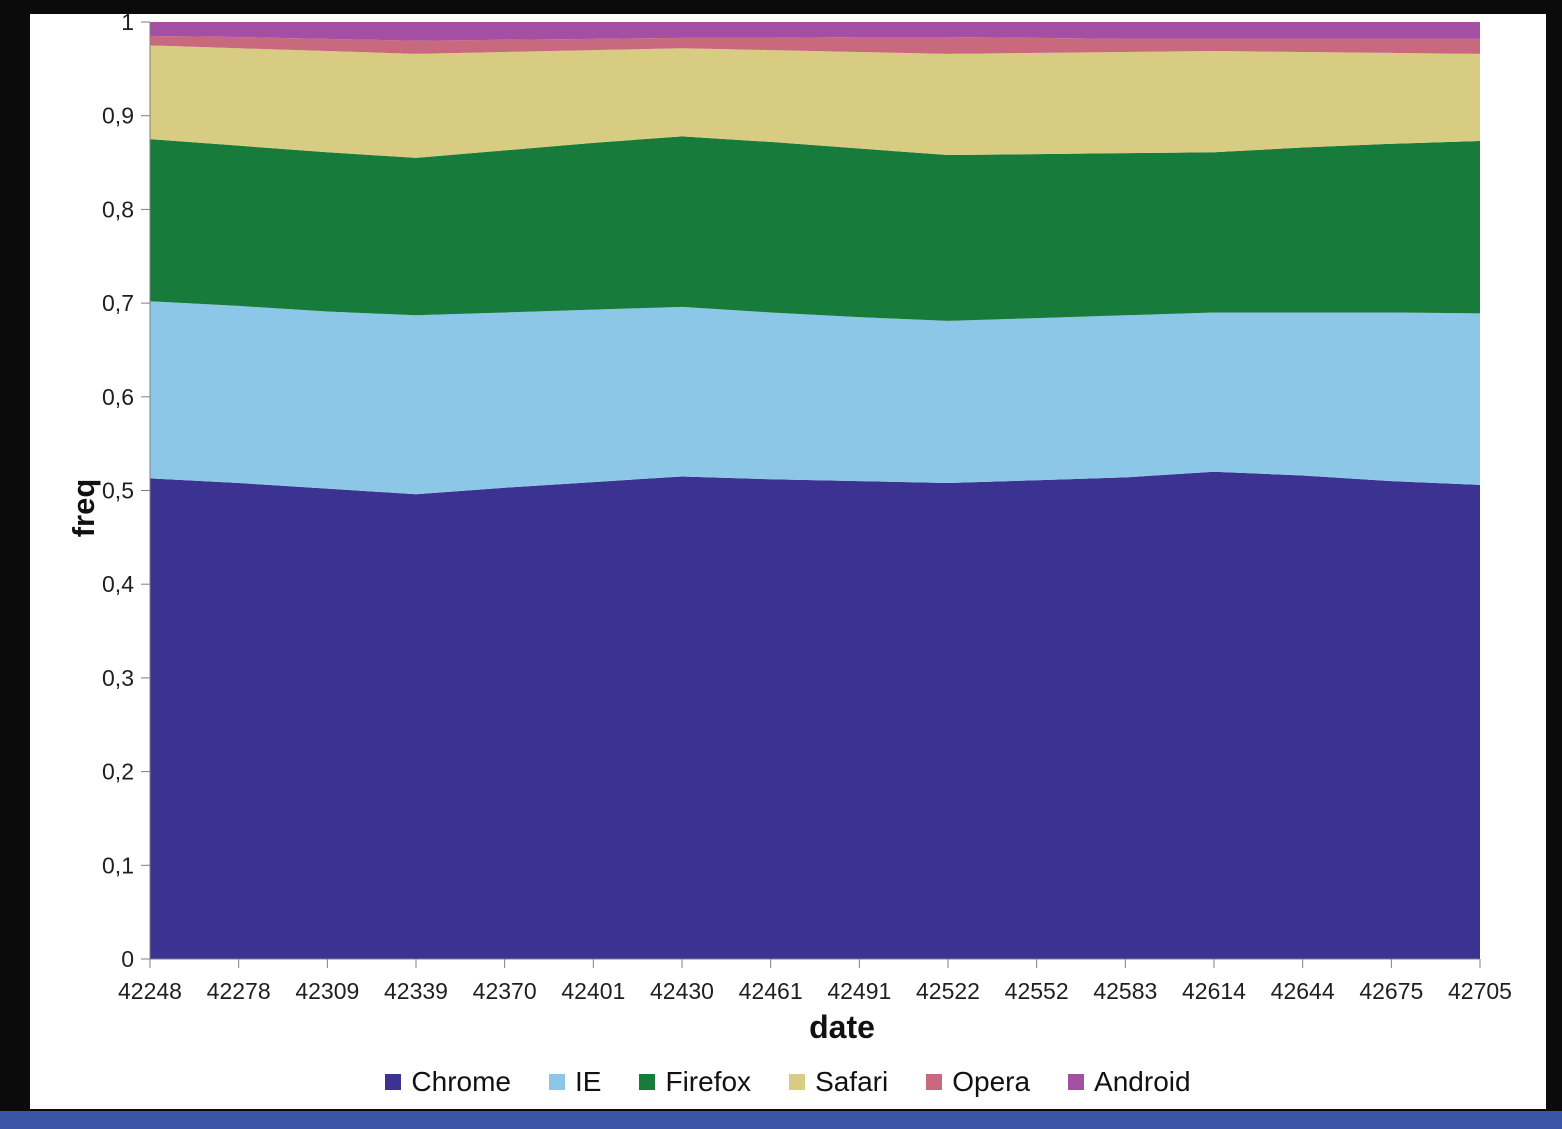 Image resolution: width=1562 pixels, height=1129 pixels. Describe the element at coordinates (118, 209) in the screenshot. I see `y-tick-label: 0,8` at that location.